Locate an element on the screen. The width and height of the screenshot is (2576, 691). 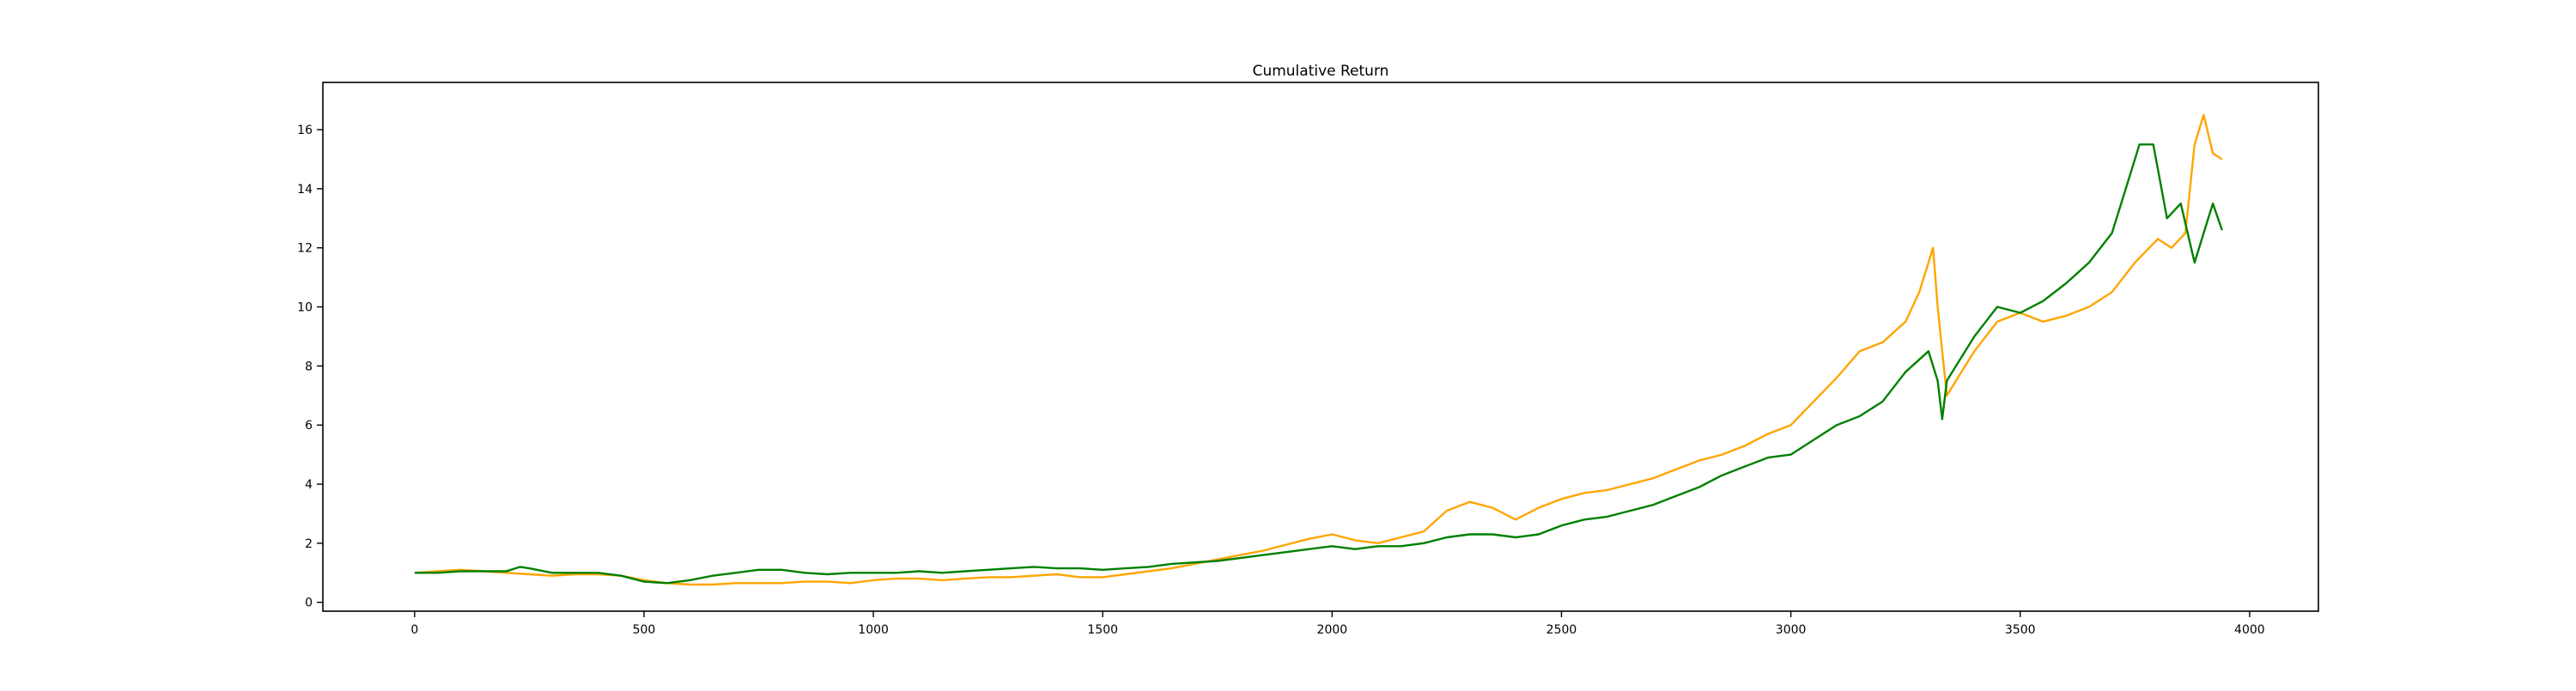
y-tick-label: 2 is located at coordinates (309, 544).